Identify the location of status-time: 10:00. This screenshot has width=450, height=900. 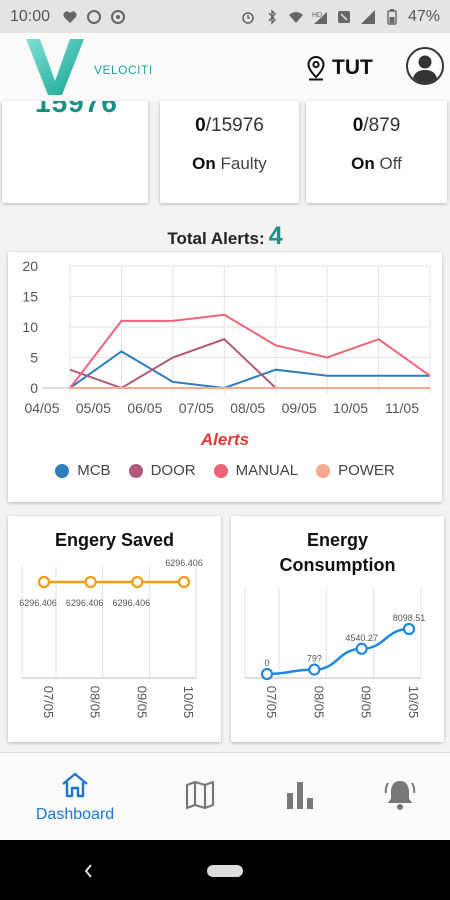
(30, 16).